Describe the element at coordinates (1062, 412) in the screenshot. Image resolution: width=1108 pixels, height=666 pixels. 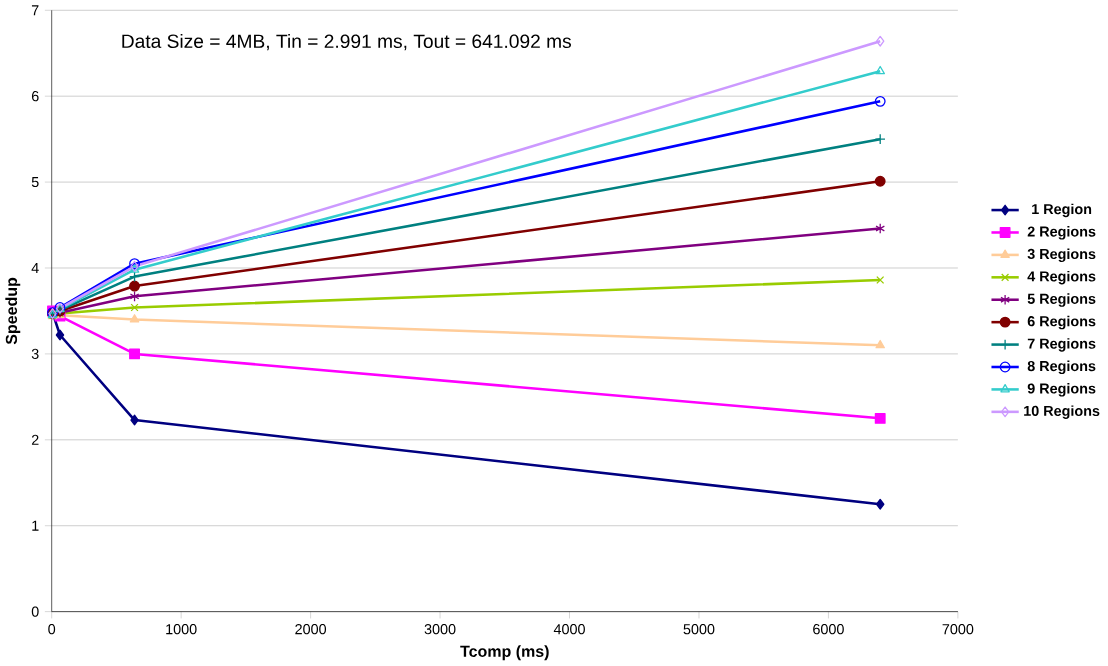
I see `legend-label: 10 Regions` at that location.